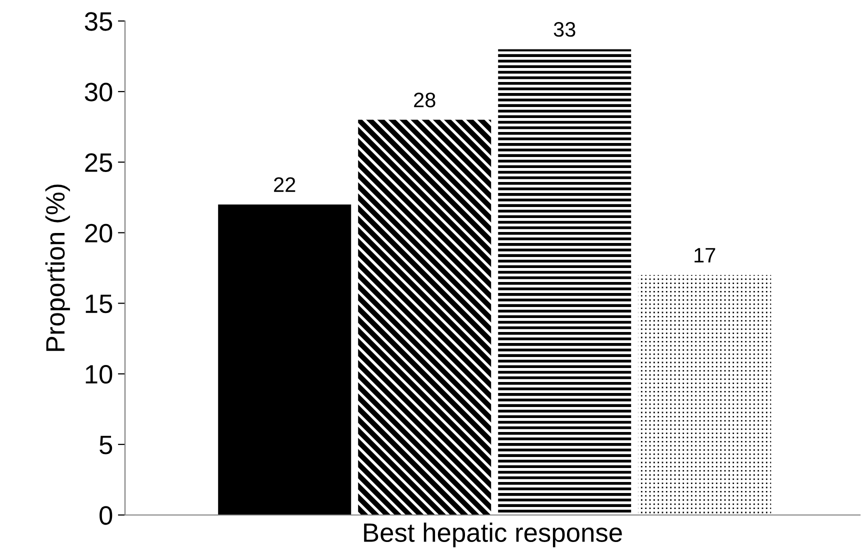  Describe the element at coordinates (98, 233) in the screenshot. I see `y-tick-label: 20` at that location.